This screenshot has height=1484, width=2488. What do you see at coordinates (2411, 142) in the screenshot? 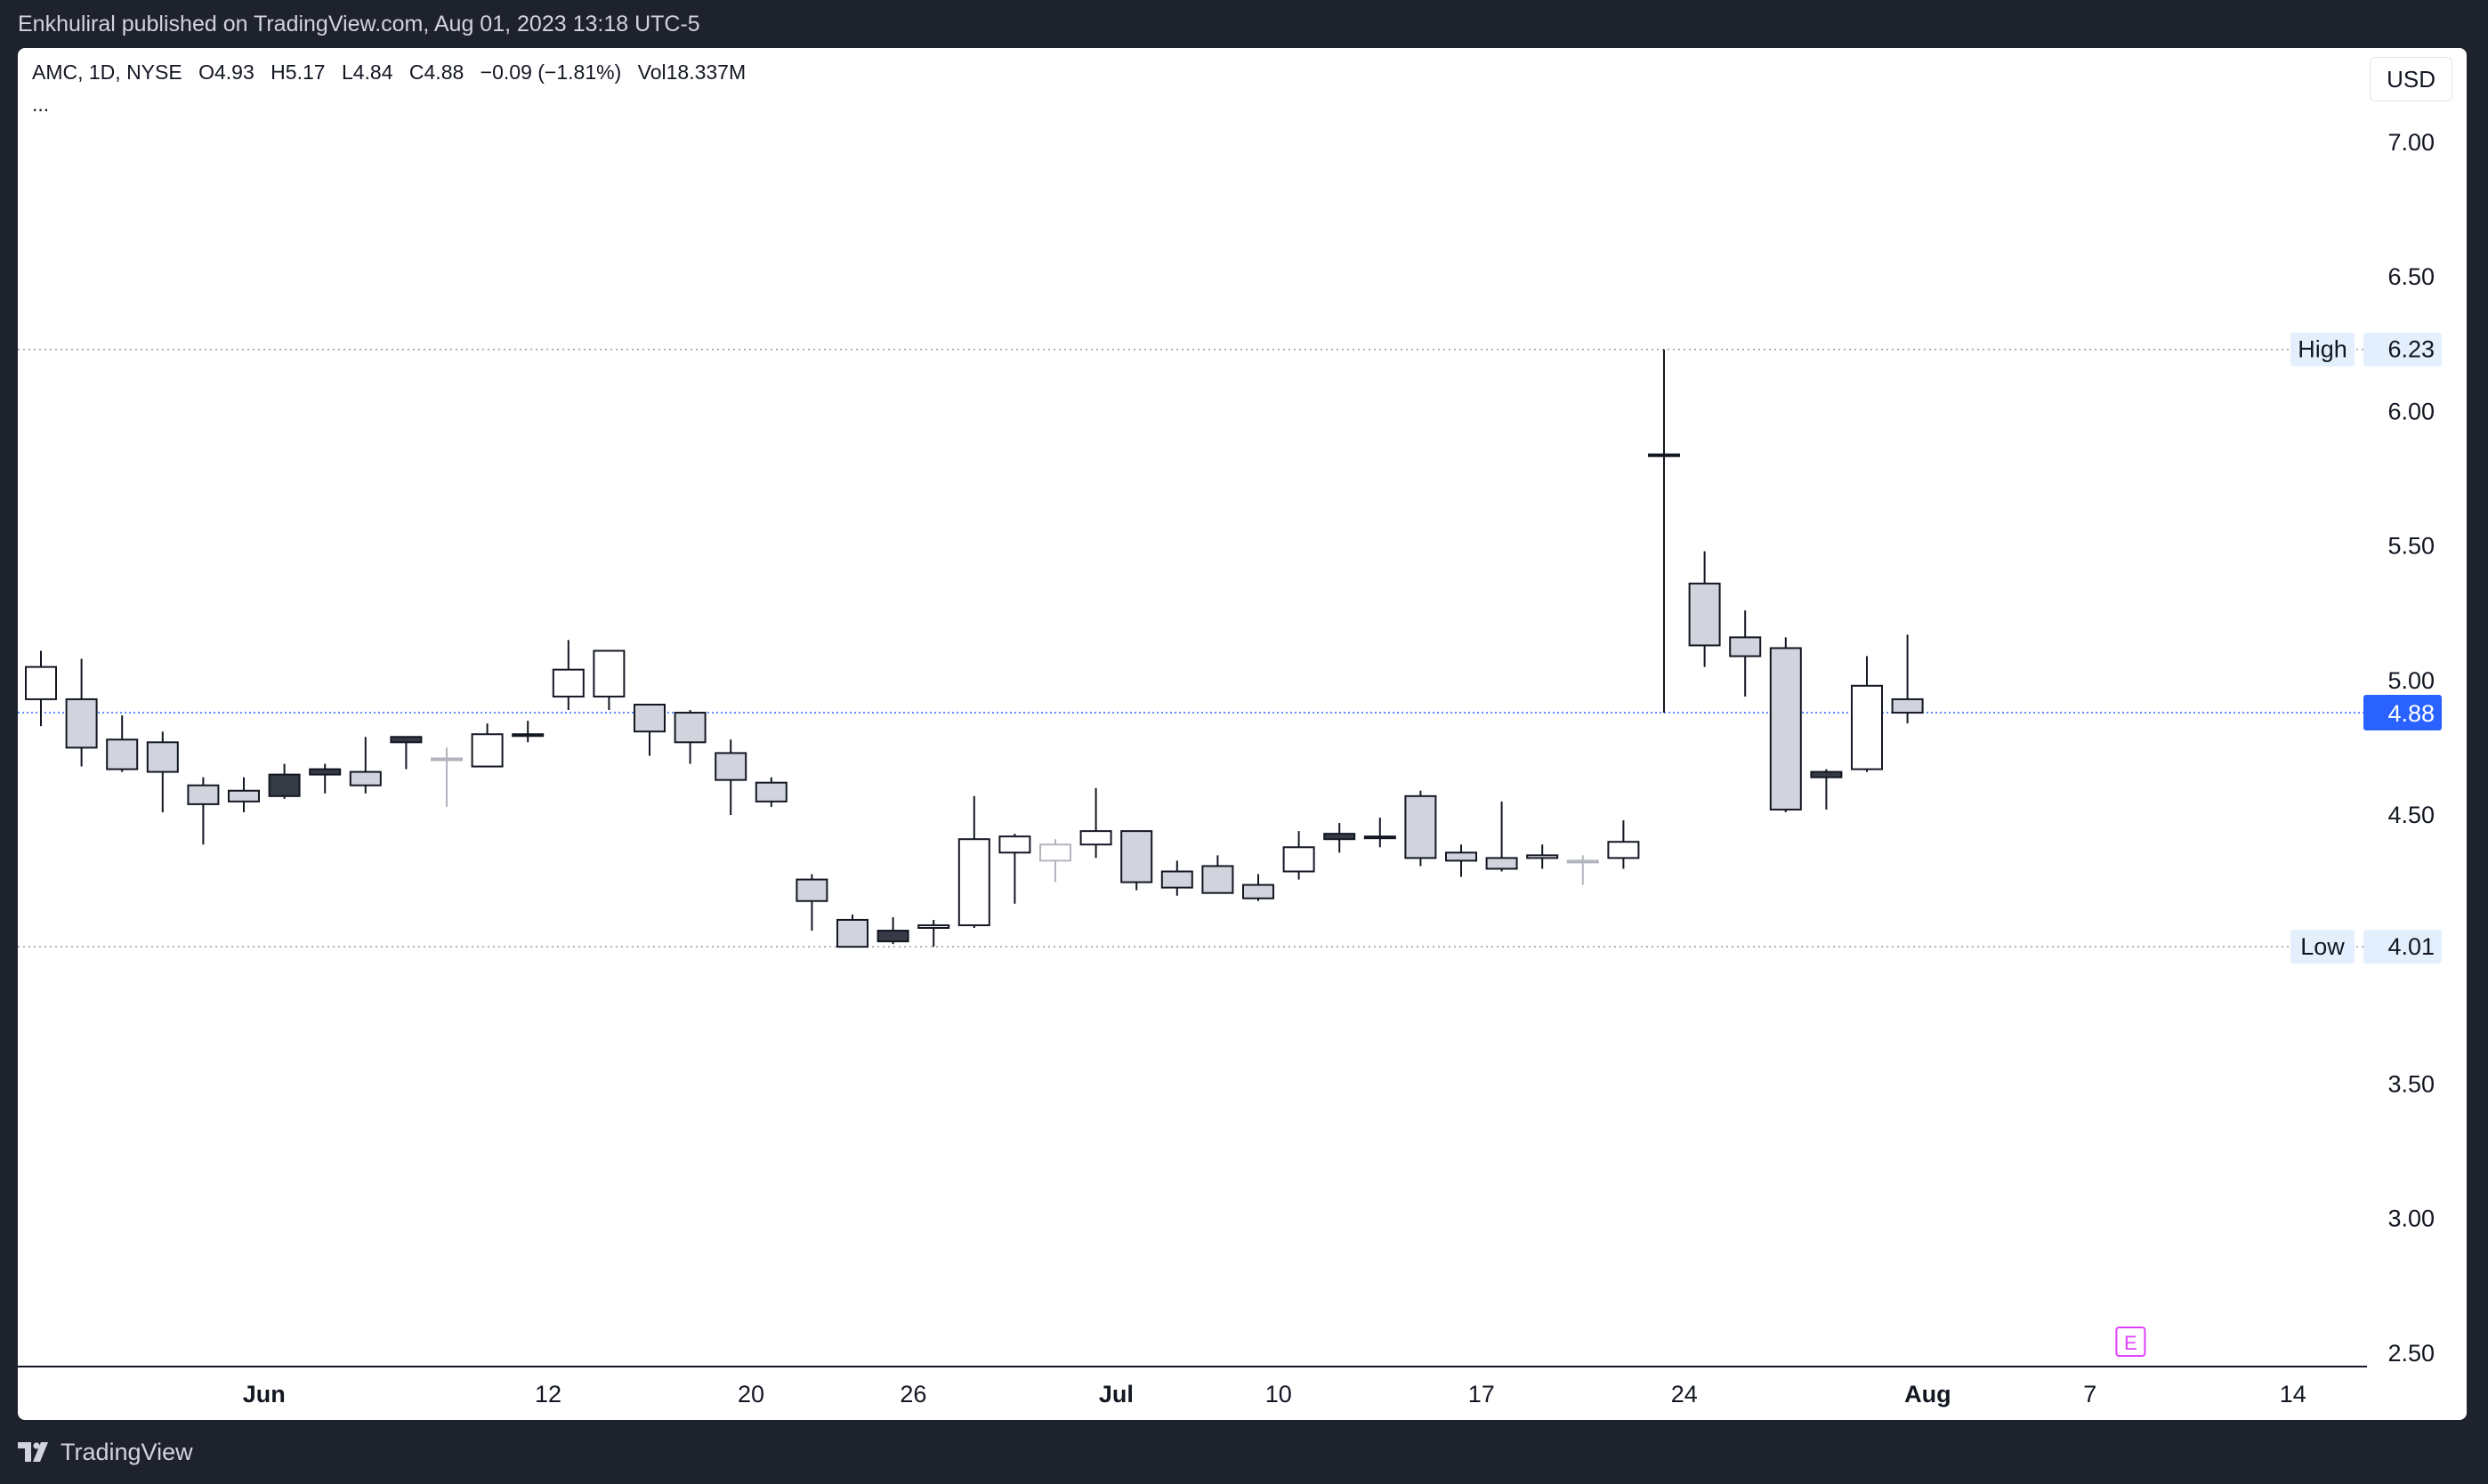
I see `price-tick-label: 7.00` at bounding box center [2411, 142].